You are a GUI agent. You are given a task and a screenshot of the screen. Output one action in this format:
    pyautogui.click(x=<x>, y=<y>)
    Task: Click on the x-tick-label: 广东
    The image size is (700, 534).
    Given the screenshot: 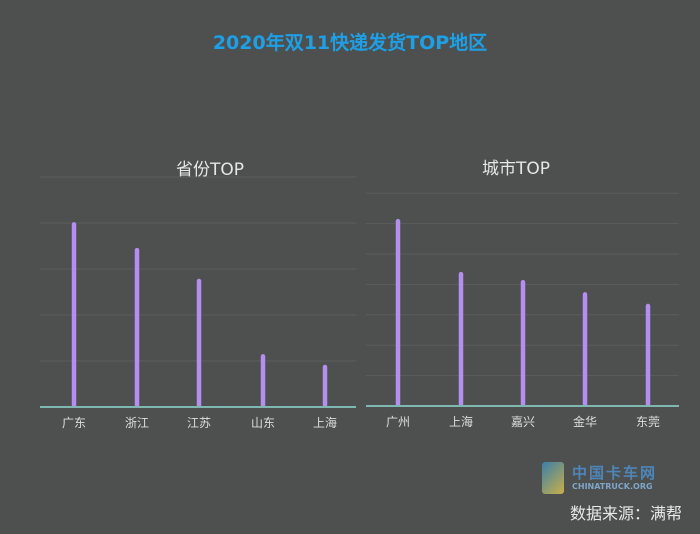 What is the action you would take?
    pyautogui.click(x=74, y=423)
    